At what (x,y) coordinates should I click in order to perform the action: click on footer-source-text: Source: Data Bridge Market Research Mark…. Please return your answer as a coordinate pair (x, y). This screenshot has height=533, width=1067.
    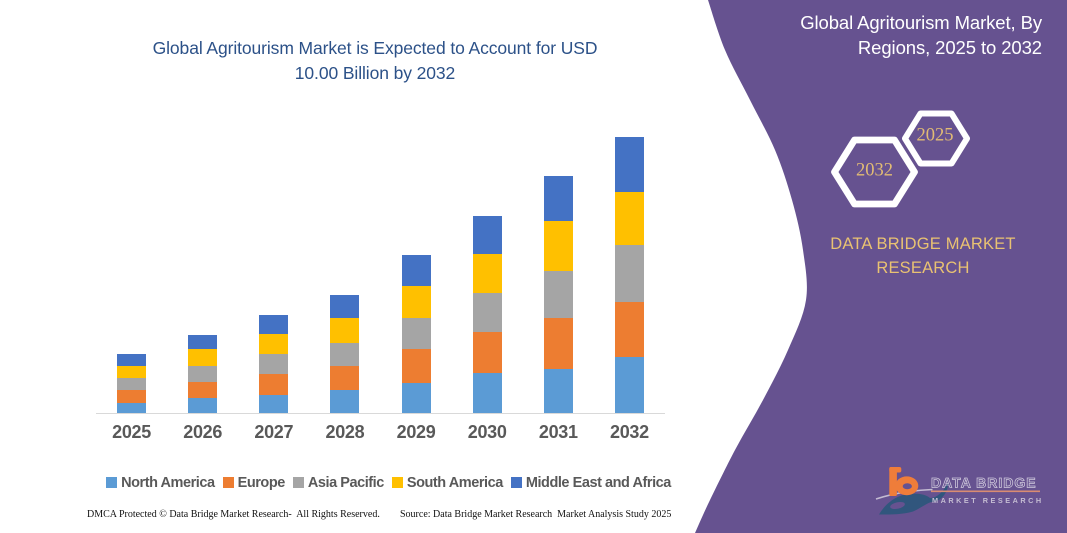
    Looking at the image, I should click on (536, 514).